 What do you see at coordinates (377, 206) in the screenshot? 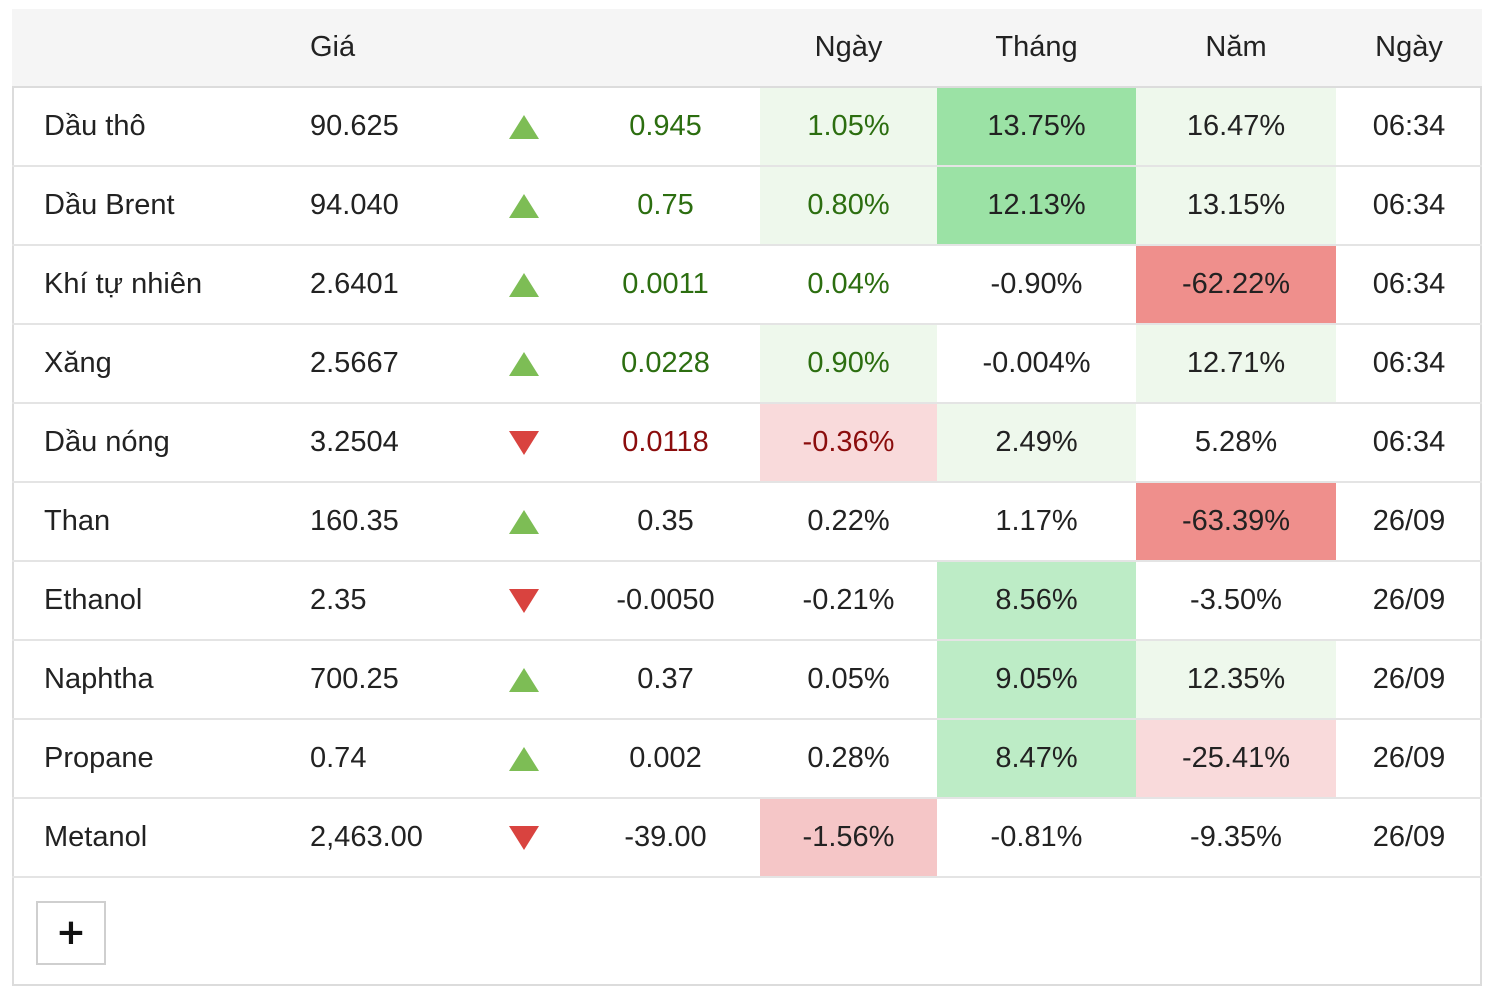
I see `price-cell: 94.040` at bounding box center [377, 206].